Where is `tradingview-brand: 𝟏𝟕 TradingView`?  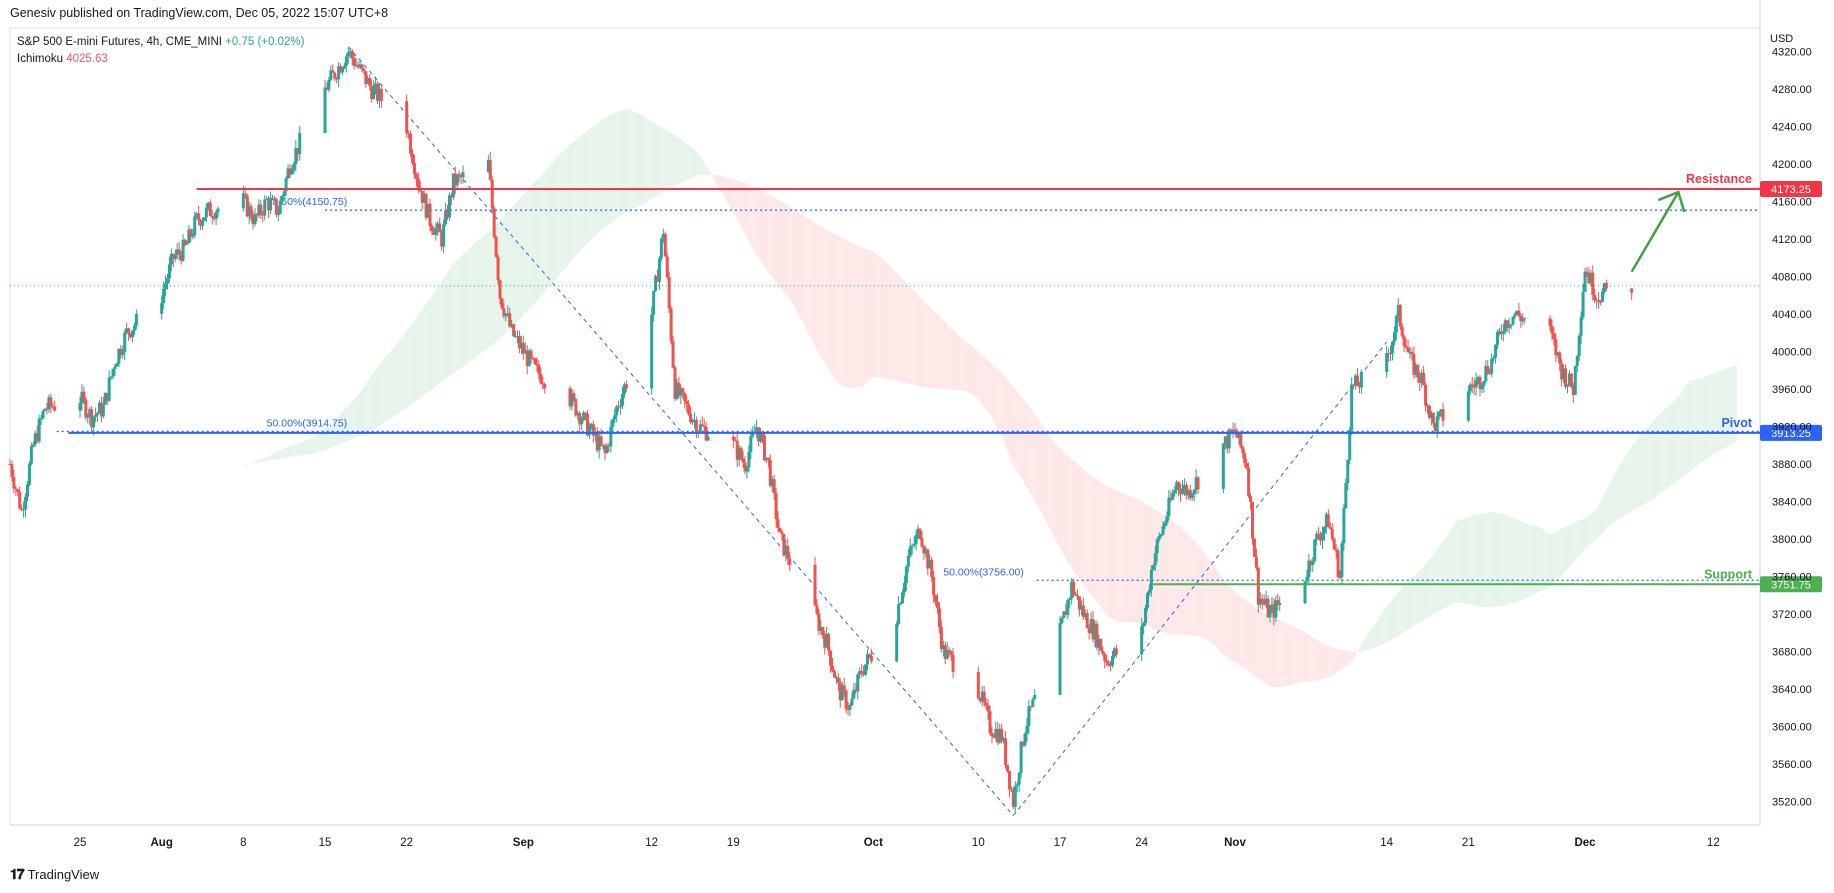
tradingview-brand: 𝟏𝟕 TradingView is located at coordinates (54, 874).